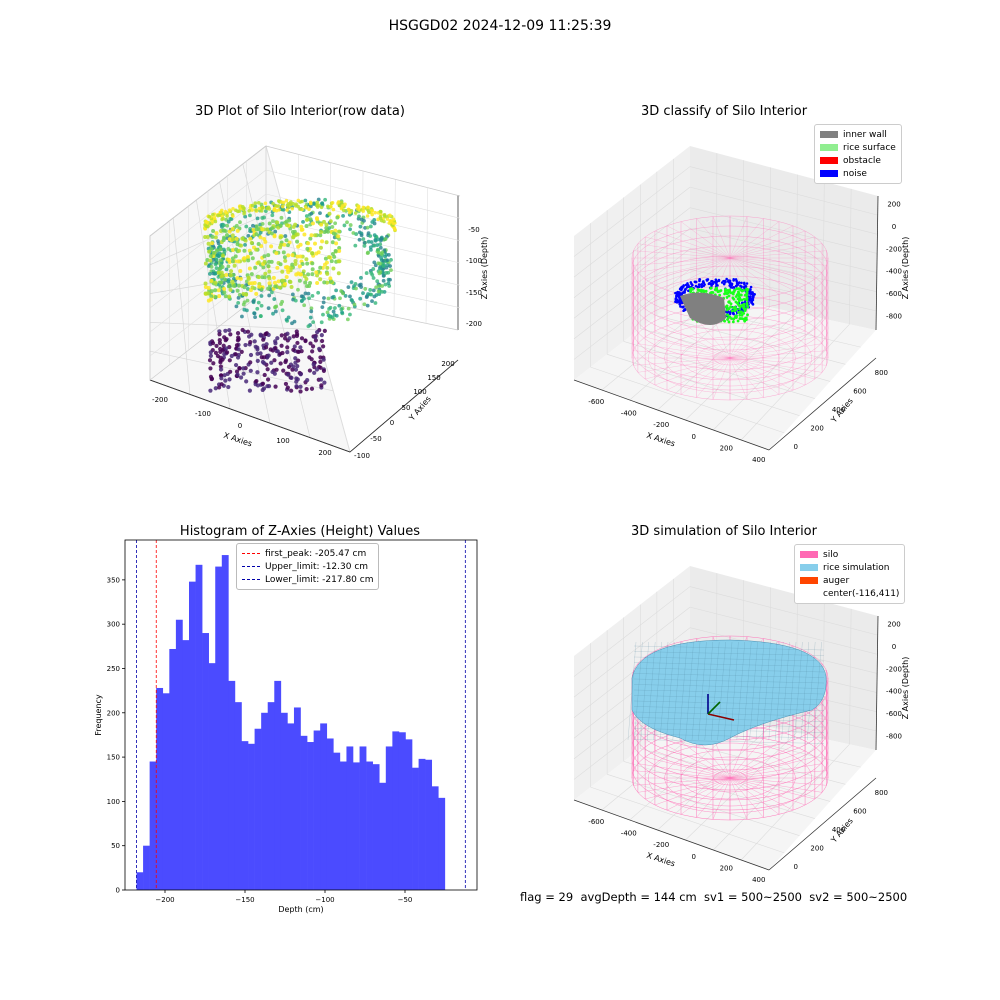  What do you see at coordinates (858, 134) in the screenshot?
I see `legend-classify-entry: inner wall` at bounding box center [858, 134].